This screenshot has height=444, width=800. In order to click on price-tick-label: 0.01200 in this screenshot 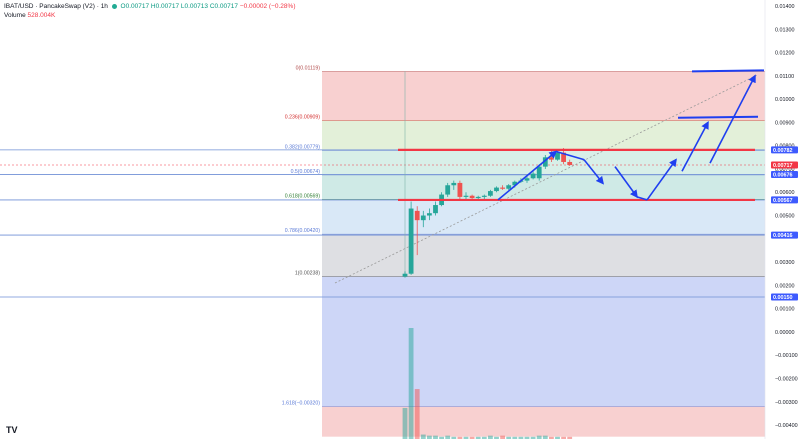, I will do `click(785, 54)`.